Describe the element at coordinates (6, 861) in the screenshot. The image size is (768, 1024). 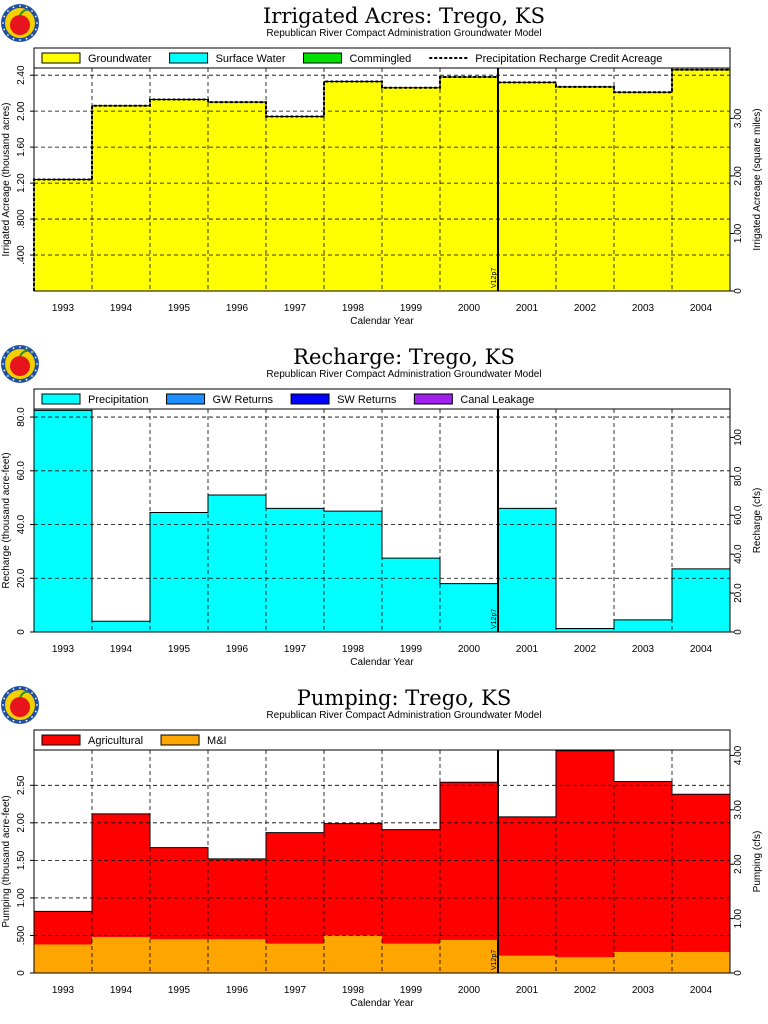
I see `y-axis-label: Pumping (thousand acre-feet)` at that location.